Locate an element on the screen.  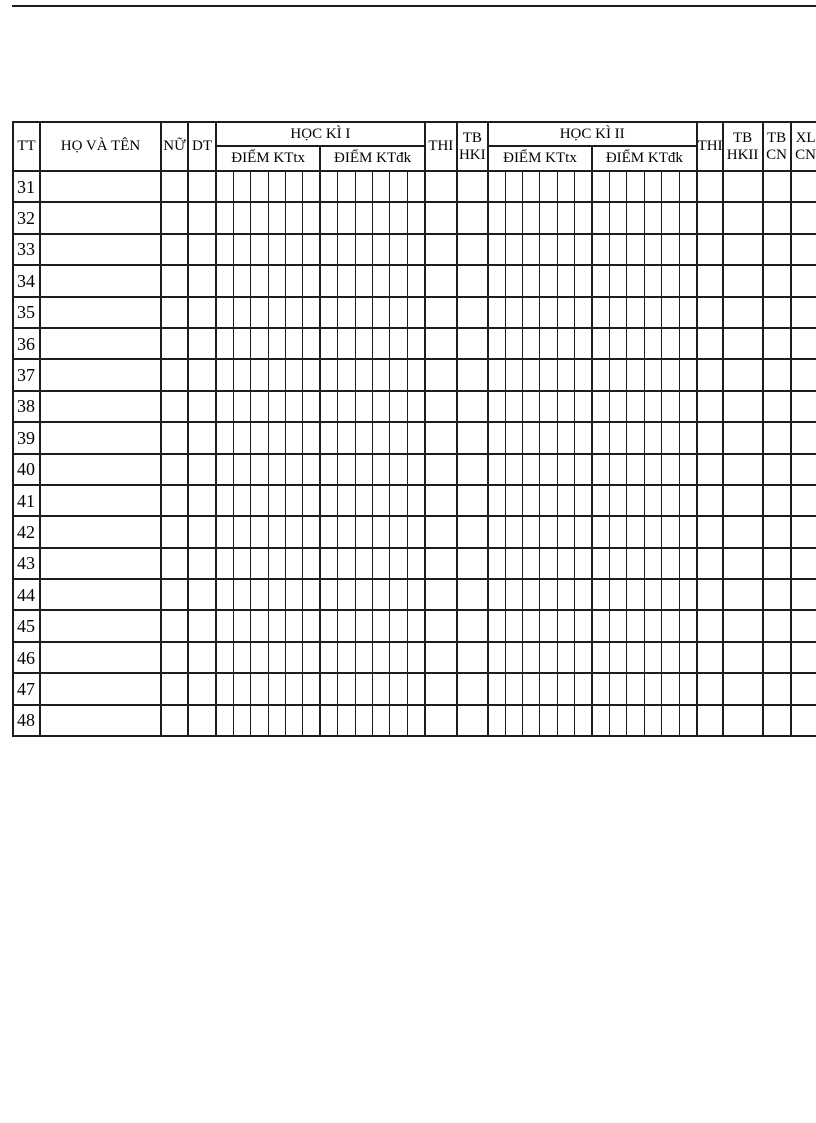
table-row: 46 is located at coordinates (414, 657).